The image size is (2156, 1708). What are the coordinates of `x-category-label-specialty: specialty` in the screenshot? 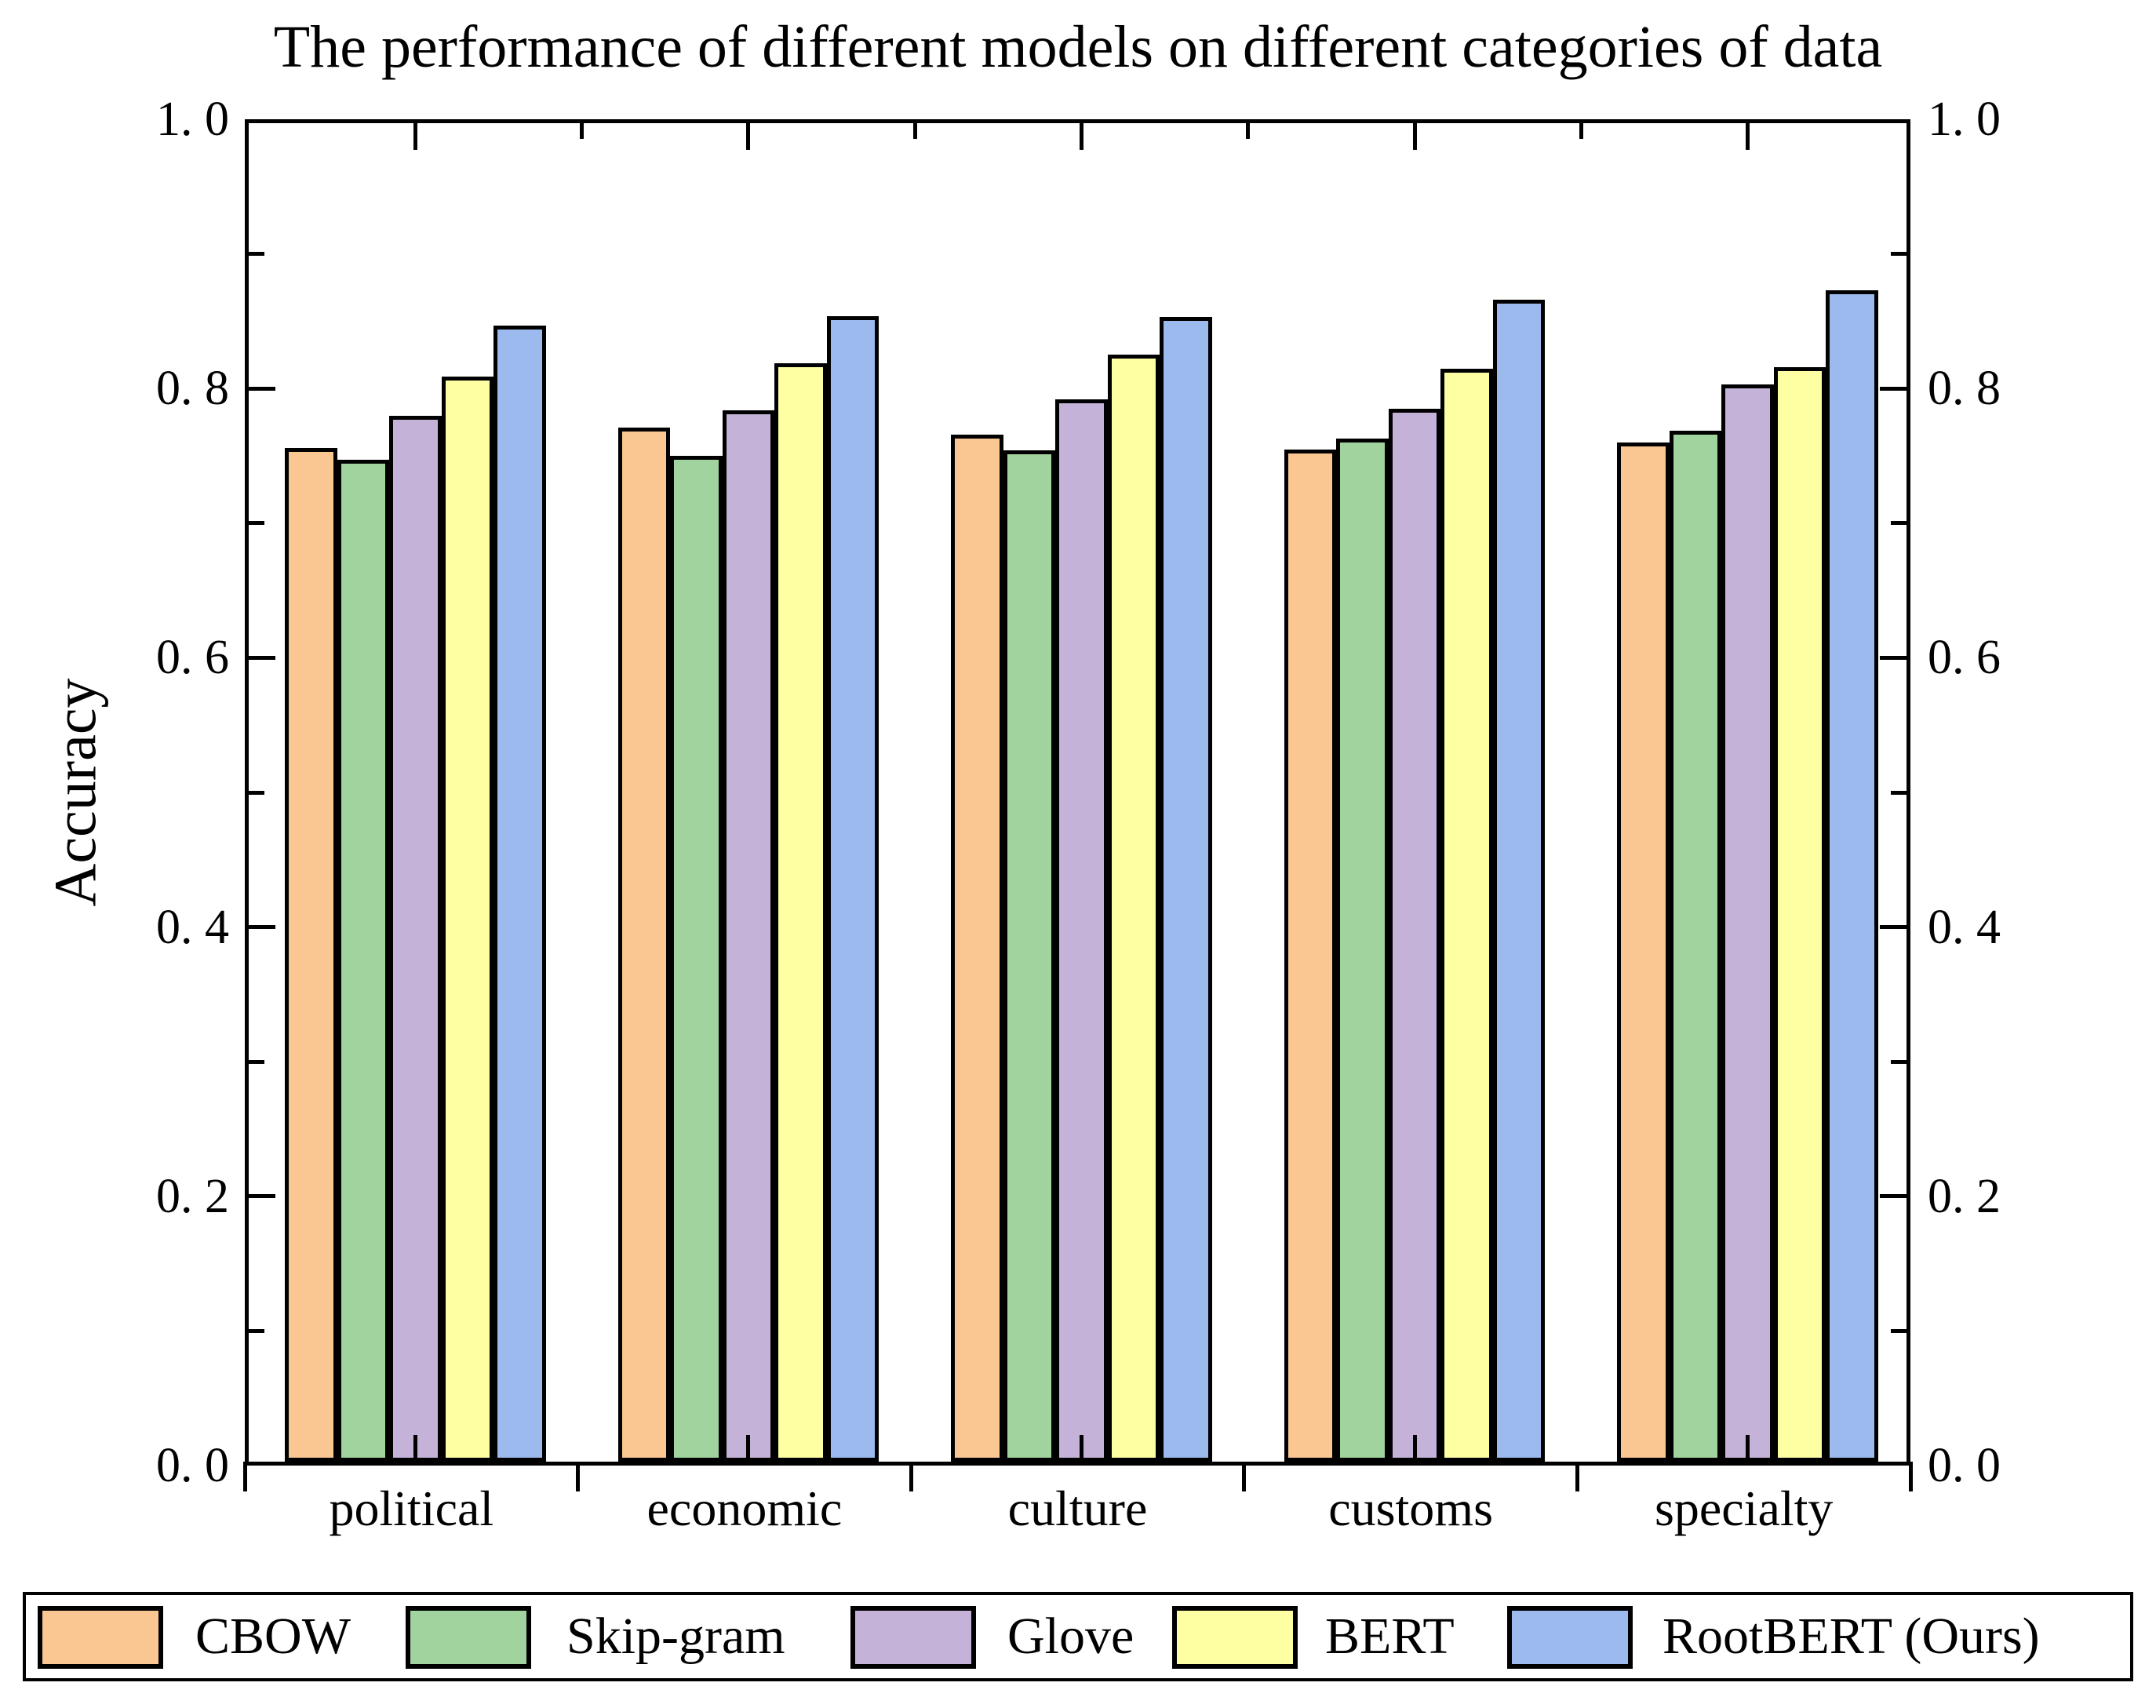 It's located at (1744, 1508).